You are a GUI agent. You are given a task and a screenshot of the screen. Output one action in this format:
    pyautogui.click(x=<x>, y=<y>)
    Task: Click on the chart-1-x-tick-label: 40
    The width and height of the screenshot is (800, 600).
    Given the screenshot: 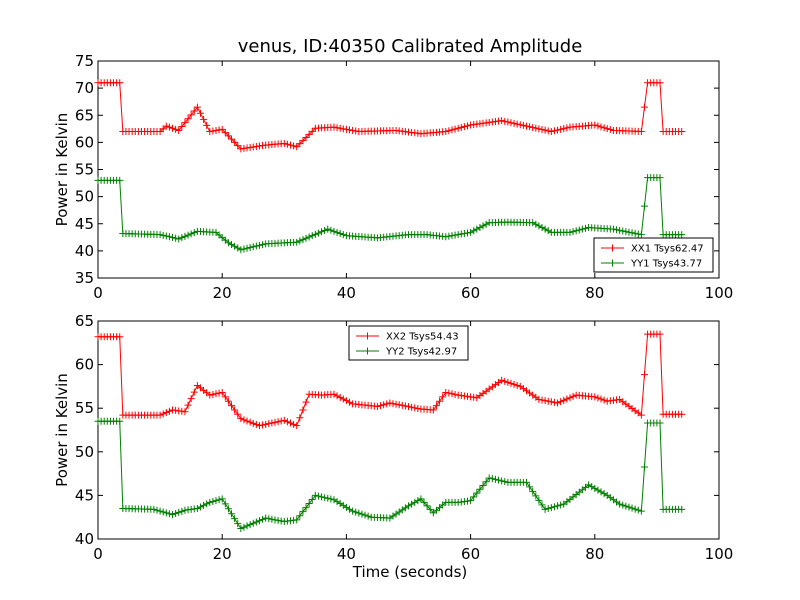 What is the action you would take?
    pyautogui.click(x=346, y=554)
    